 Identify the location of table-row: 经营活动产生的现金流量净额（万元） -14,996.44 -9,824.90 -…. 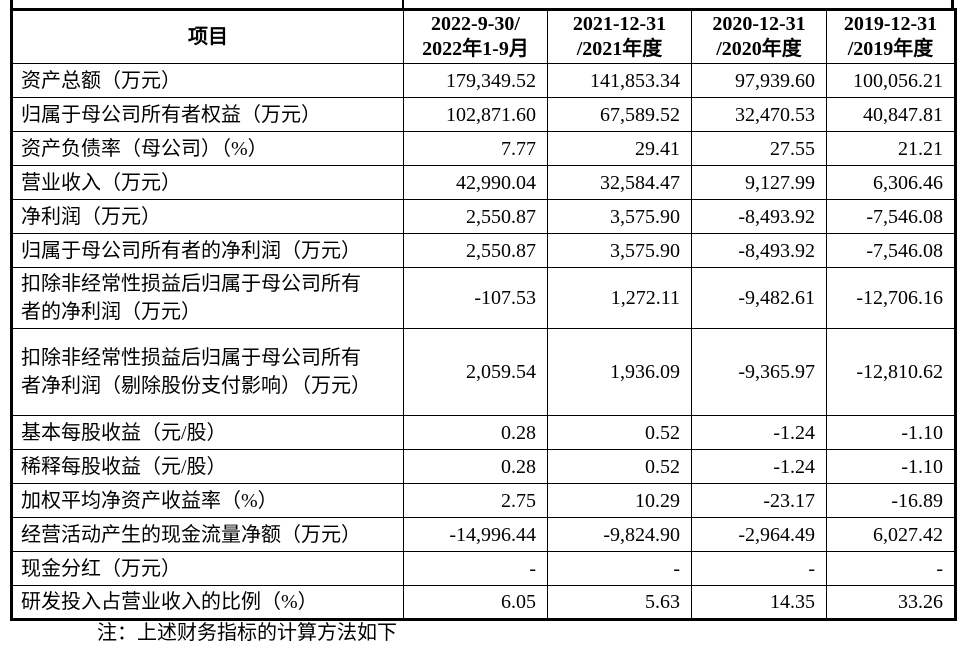
(483, 534).